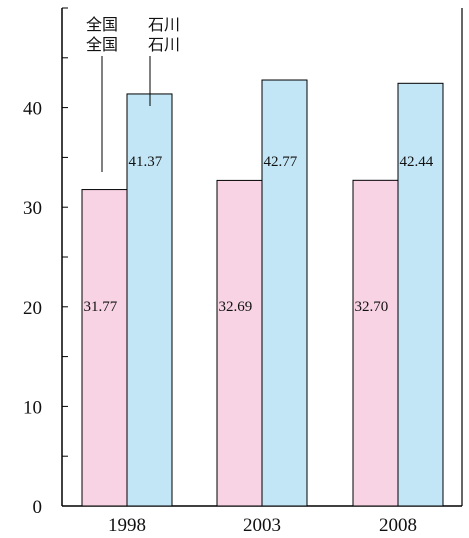 This screenshot has width=469, height=538. What do you see at coordinates (239, 343) in the screenshot?
I see `bar-national-2003` at bounding box center [239, 343].